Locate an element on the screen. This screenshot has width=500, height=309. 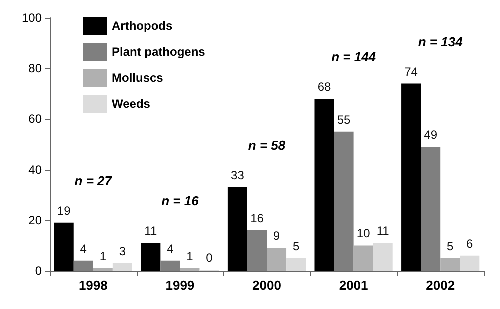
annotation: n = 144 is located at coordinates (354, 56).